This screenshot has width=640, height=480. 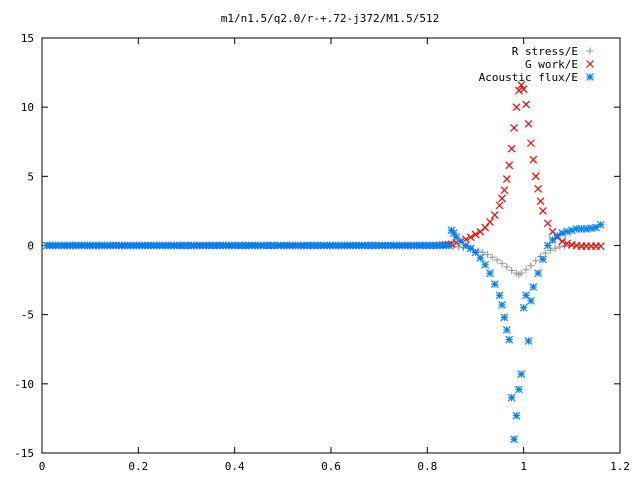 I want to click on x-tick-label: 0.4, so click(x=235, y=466).